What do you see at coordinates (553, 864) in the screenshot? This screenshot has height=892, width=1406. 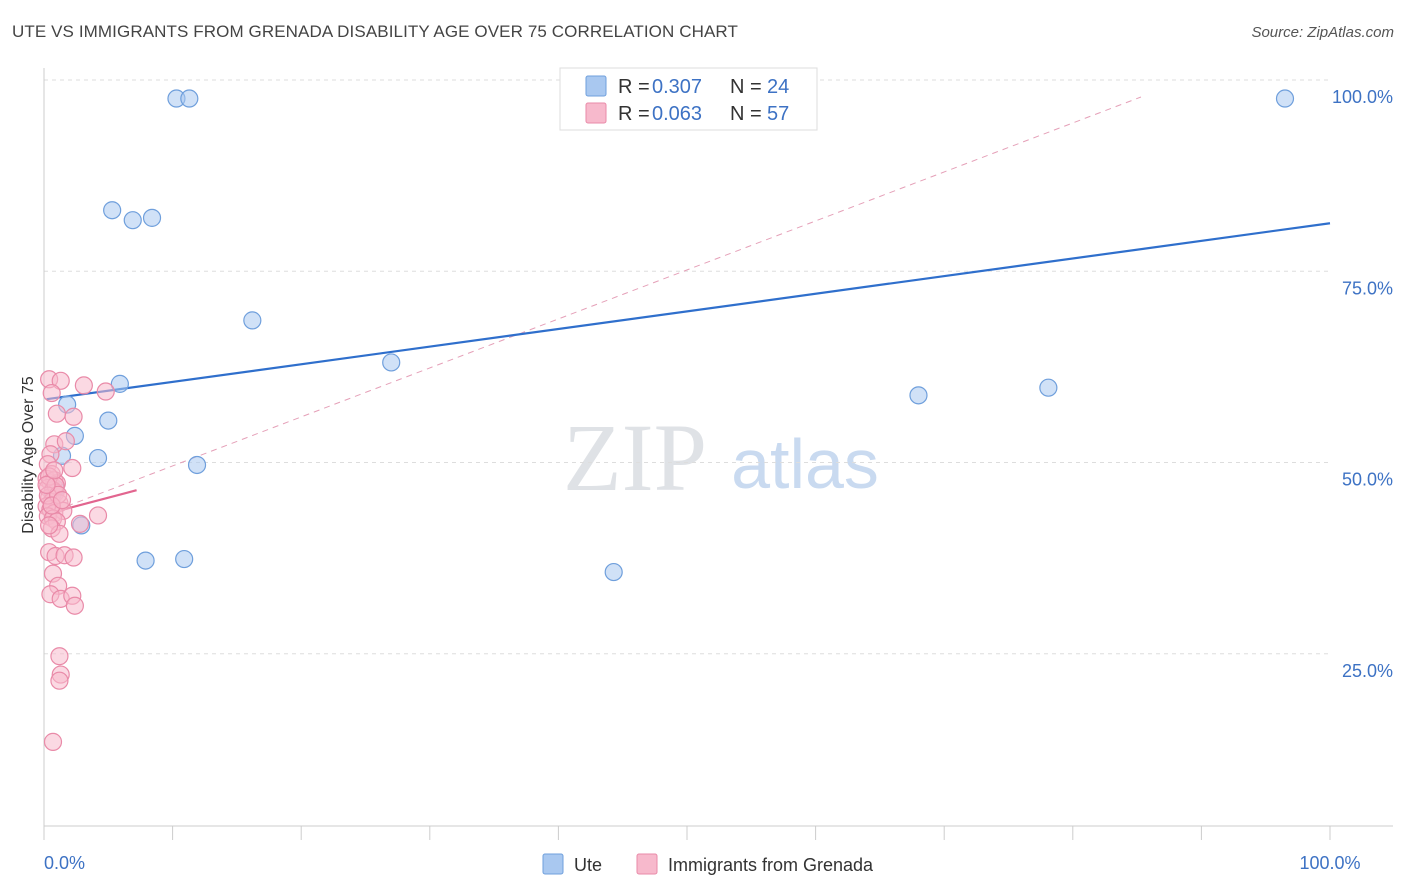 I see `bottom-legend-swatch-ute` at bounding box center [553, 864].